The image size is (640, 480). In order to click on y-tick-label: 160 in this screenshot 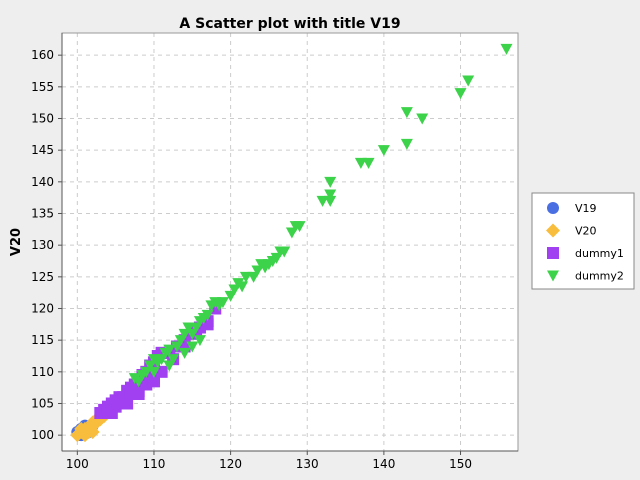, I will do `click(42, 55)`.